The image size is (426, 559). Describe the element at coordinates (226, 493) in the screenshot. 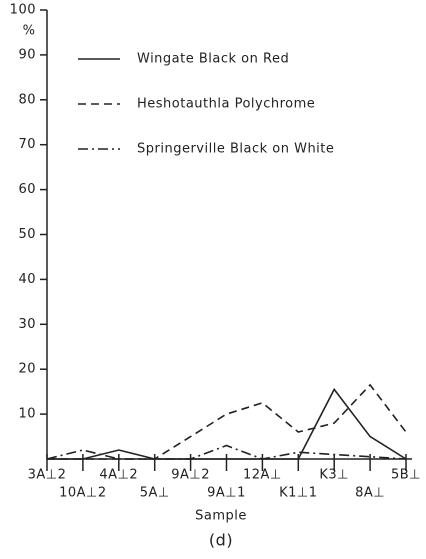

I see `x-tick-label: 9A⊥1` at that location.